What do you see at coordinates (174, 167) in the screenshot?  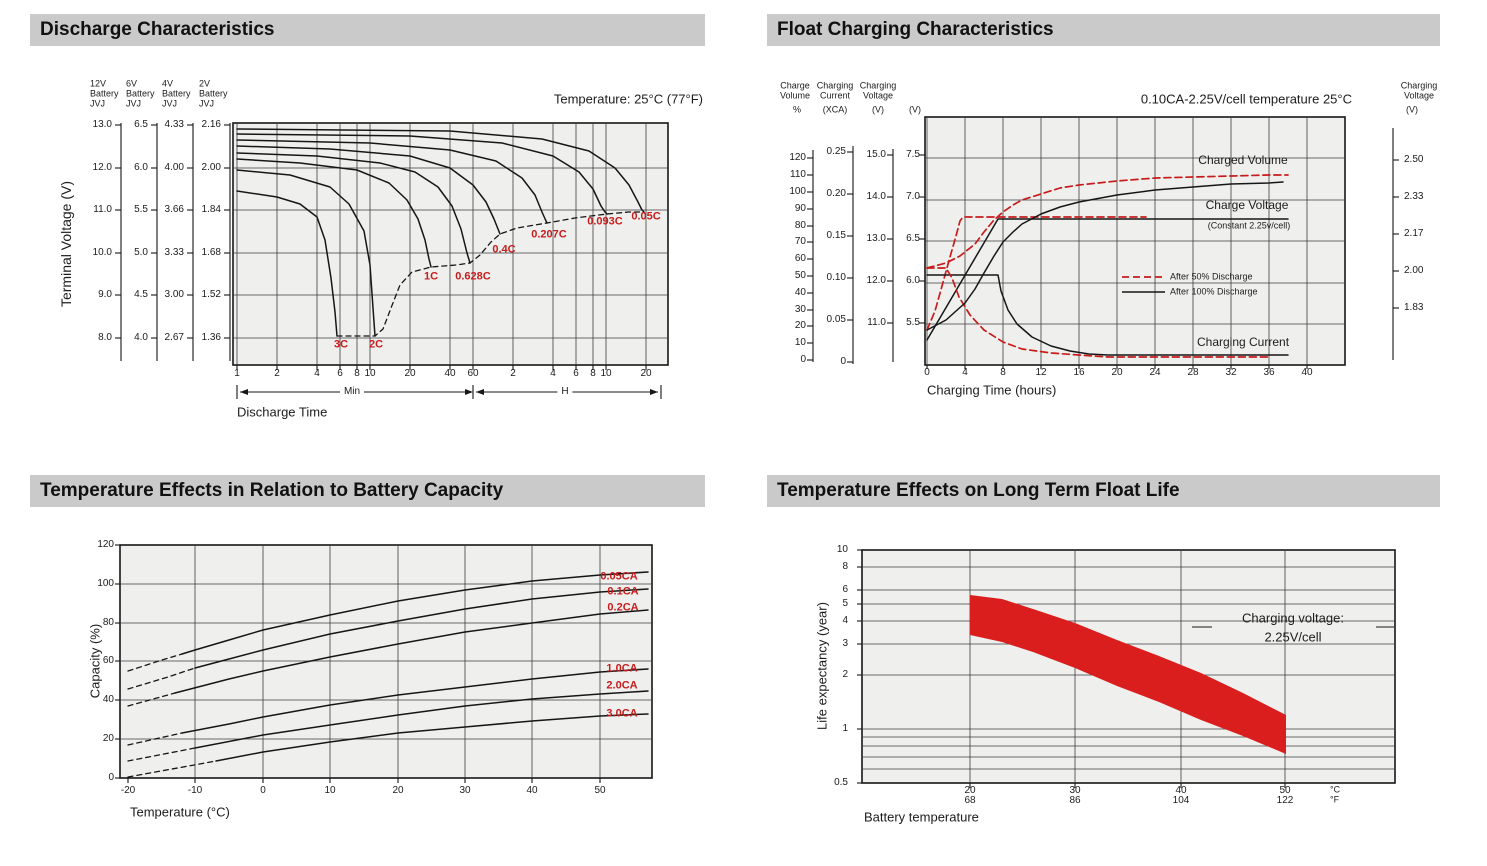 I see `chart-text: 4.00` at bounding box center [174, 167].